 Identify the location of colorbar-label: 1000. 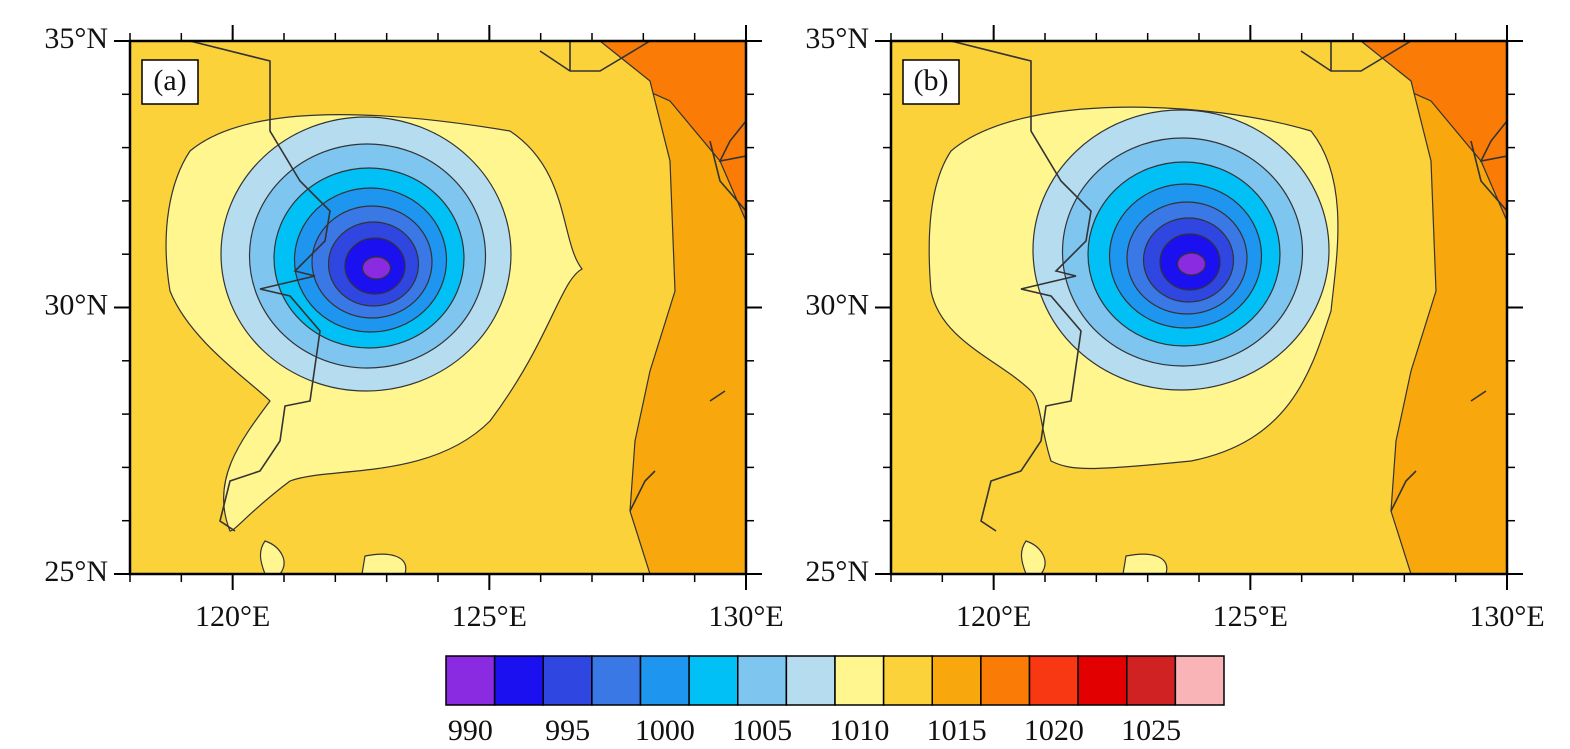
(665, 730).